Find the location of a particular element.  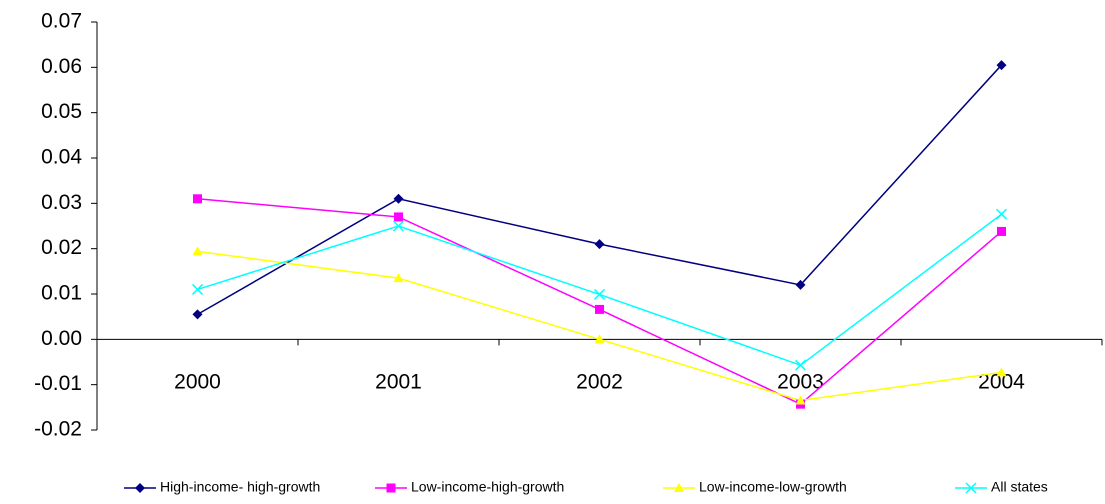

y-tick-label: 0.01 is located at coordinates (61, 293).